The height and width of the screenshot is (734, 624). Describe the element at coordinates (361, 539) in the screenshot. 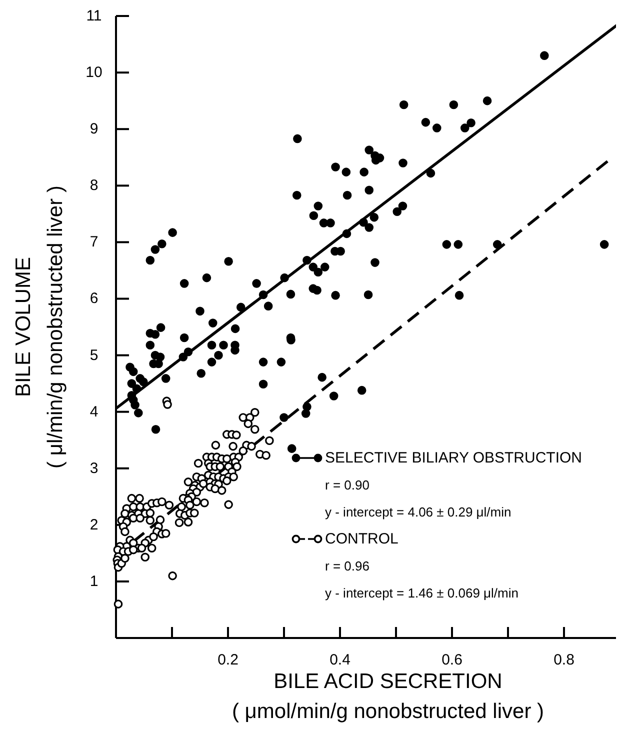

I see `legend-label: CONTROL` at that location.